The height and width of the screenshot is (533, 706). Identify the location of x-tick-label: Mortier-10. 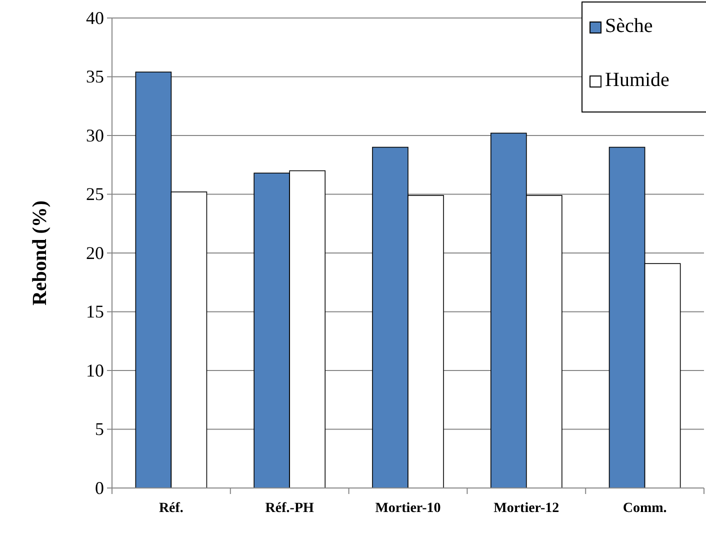
(408, 508).